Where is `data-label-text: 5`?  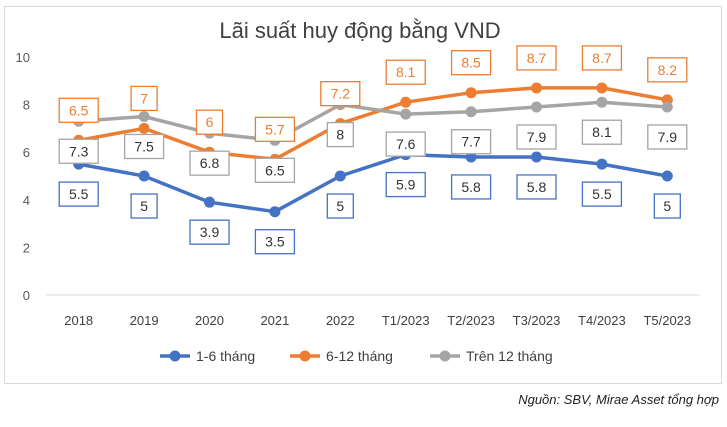 data-label-text: 5 is located at coordinates (144, 206).